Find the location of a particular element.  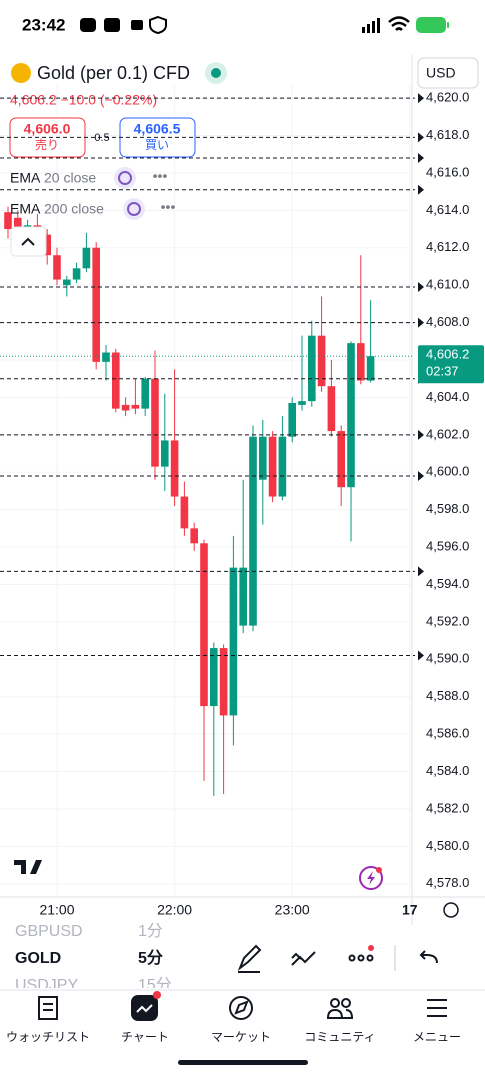

y-tick-label: 4,616.0 is located at coordinates (447, 171).